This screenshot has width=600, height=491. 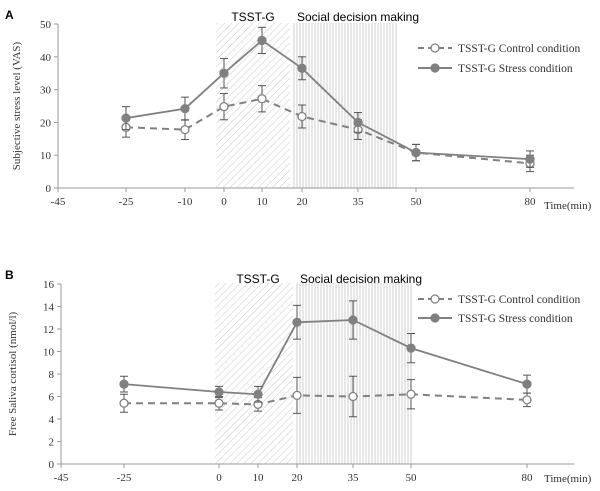 I want to click on panel-b-x-tick-label: 50, so click(x=412, y=478).